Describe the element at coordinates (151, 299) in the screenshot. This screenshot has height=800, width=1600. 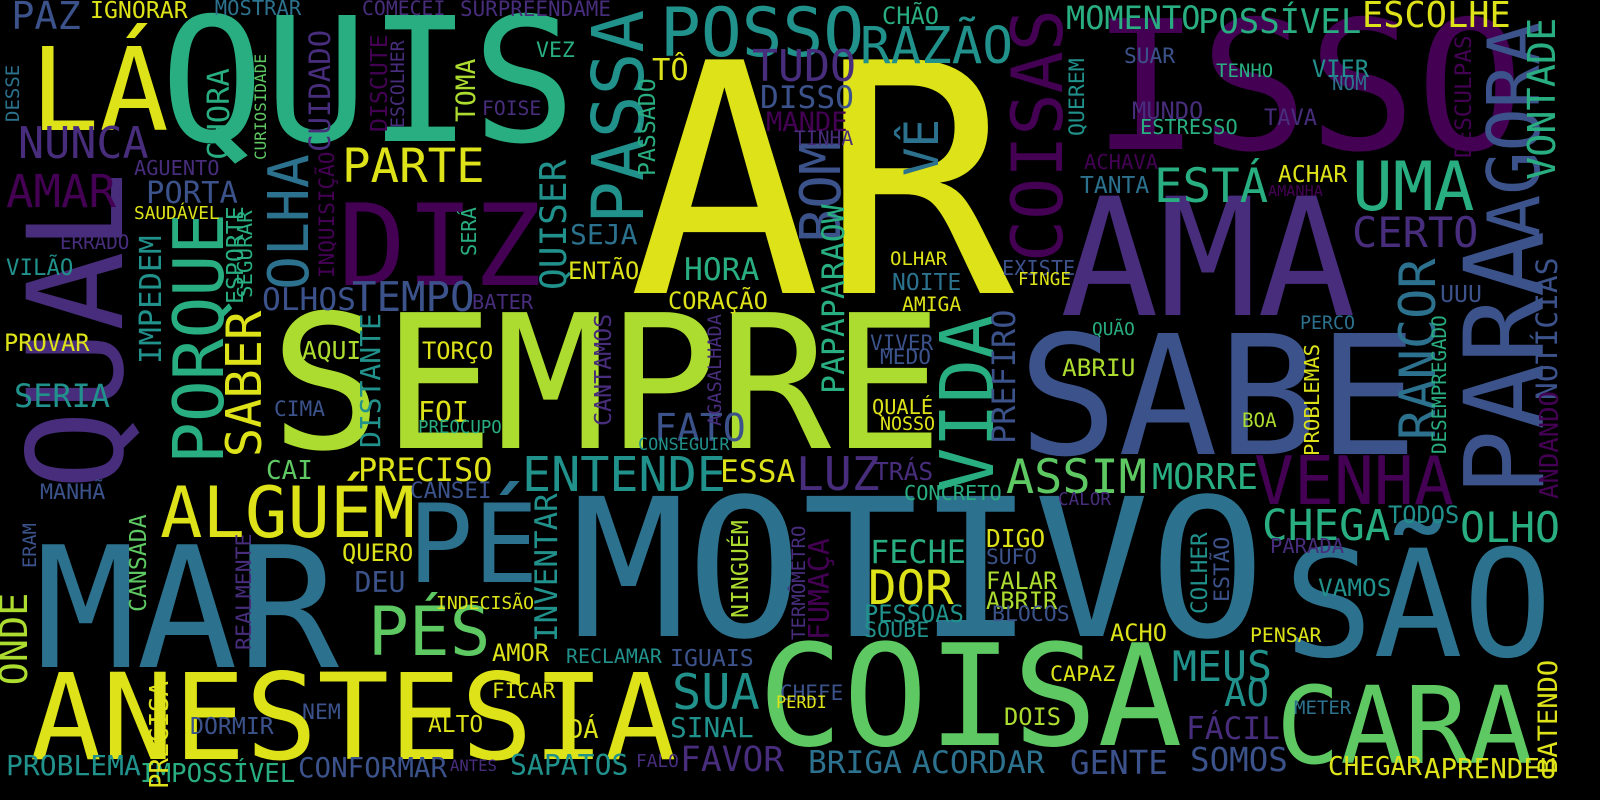
I see `word-77: IMPEDEM` at that location.